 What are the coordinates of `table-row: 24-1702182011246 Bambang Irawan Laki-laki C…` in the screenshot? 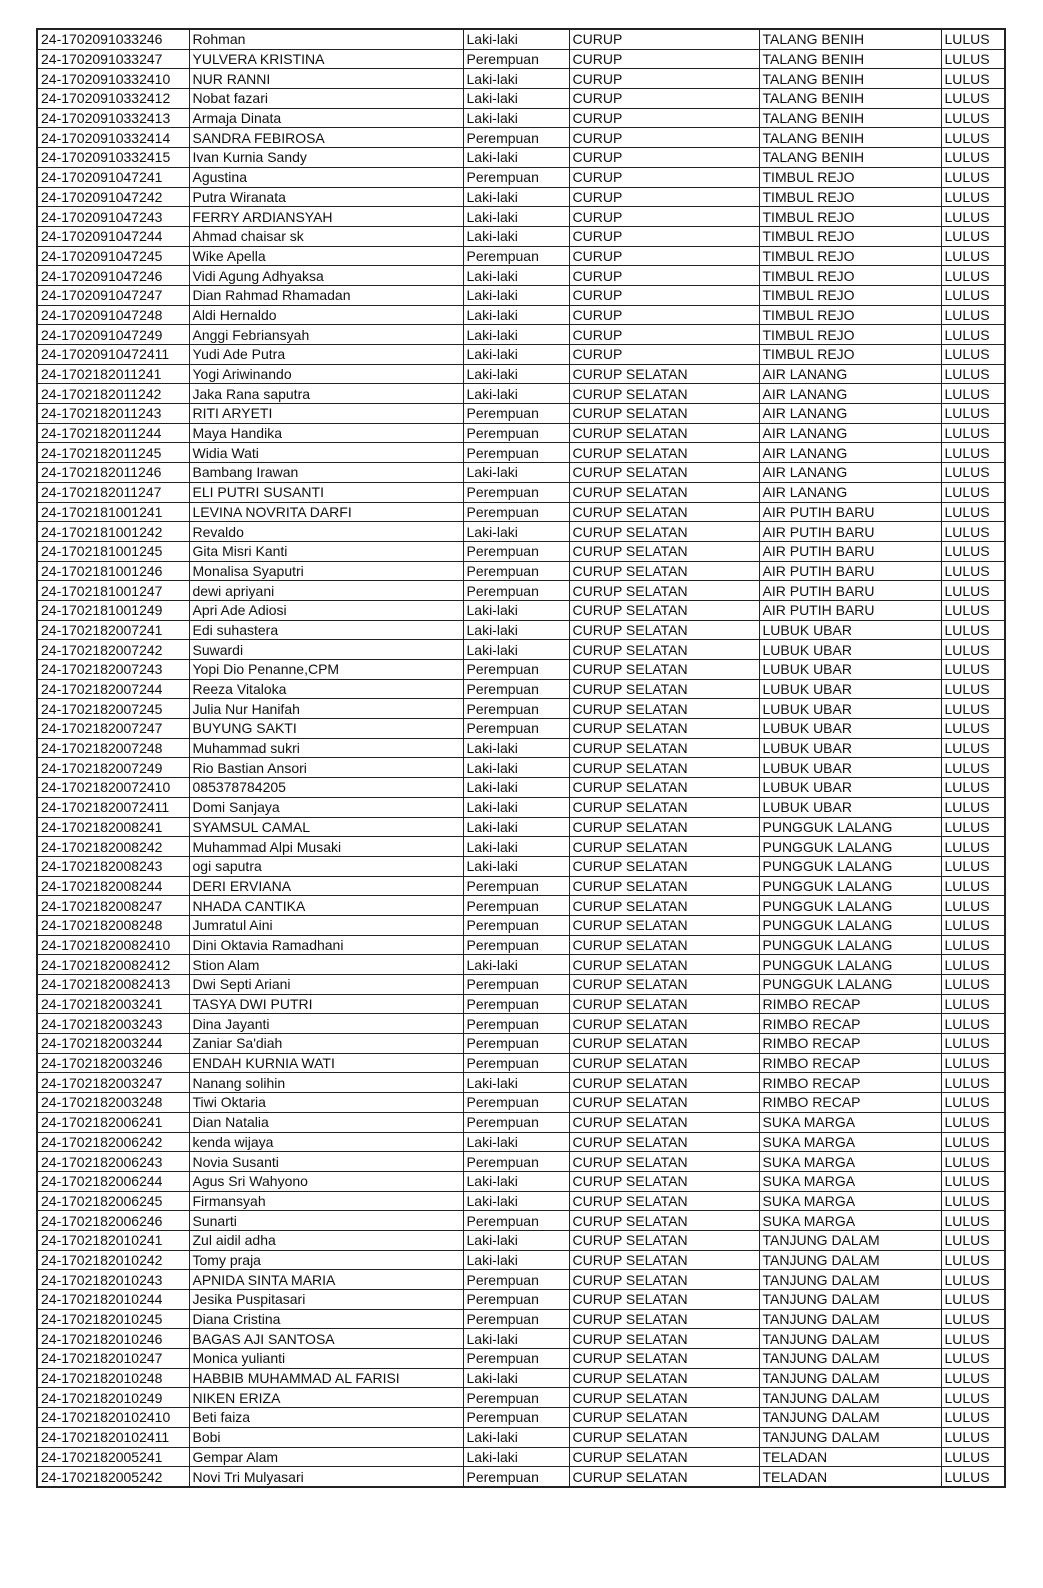 It's located at (521, 472).